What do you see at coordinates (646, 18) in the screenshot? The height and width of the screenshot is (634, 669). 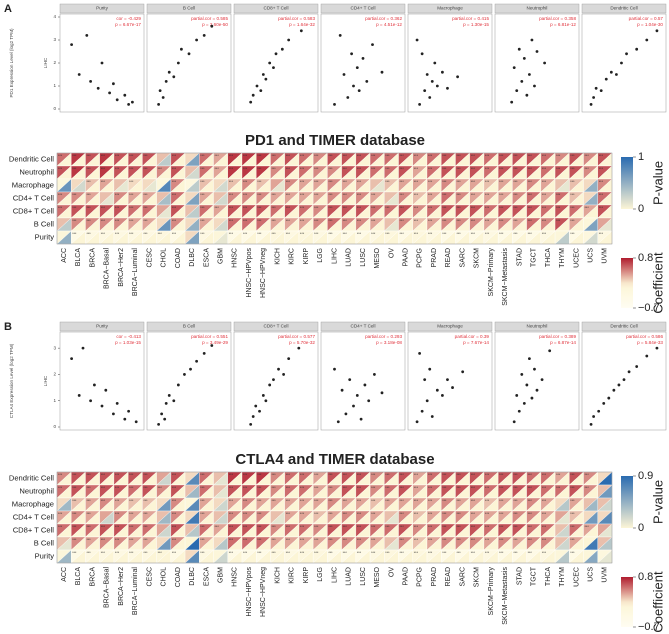 I see `stat-label: partial.cor = 0.57` at bounding box center [646, 18].